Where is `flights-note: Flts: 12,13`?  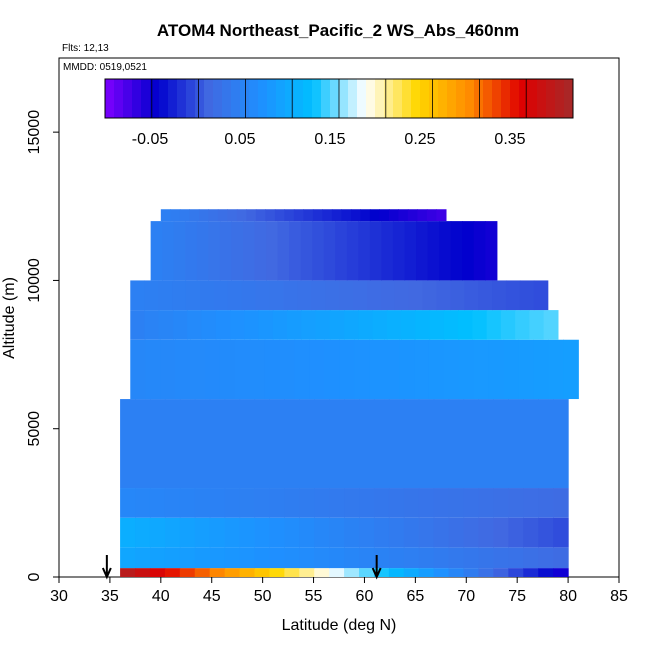 flights-note: Flts: 12,13 is located at coordinates (85, 48).